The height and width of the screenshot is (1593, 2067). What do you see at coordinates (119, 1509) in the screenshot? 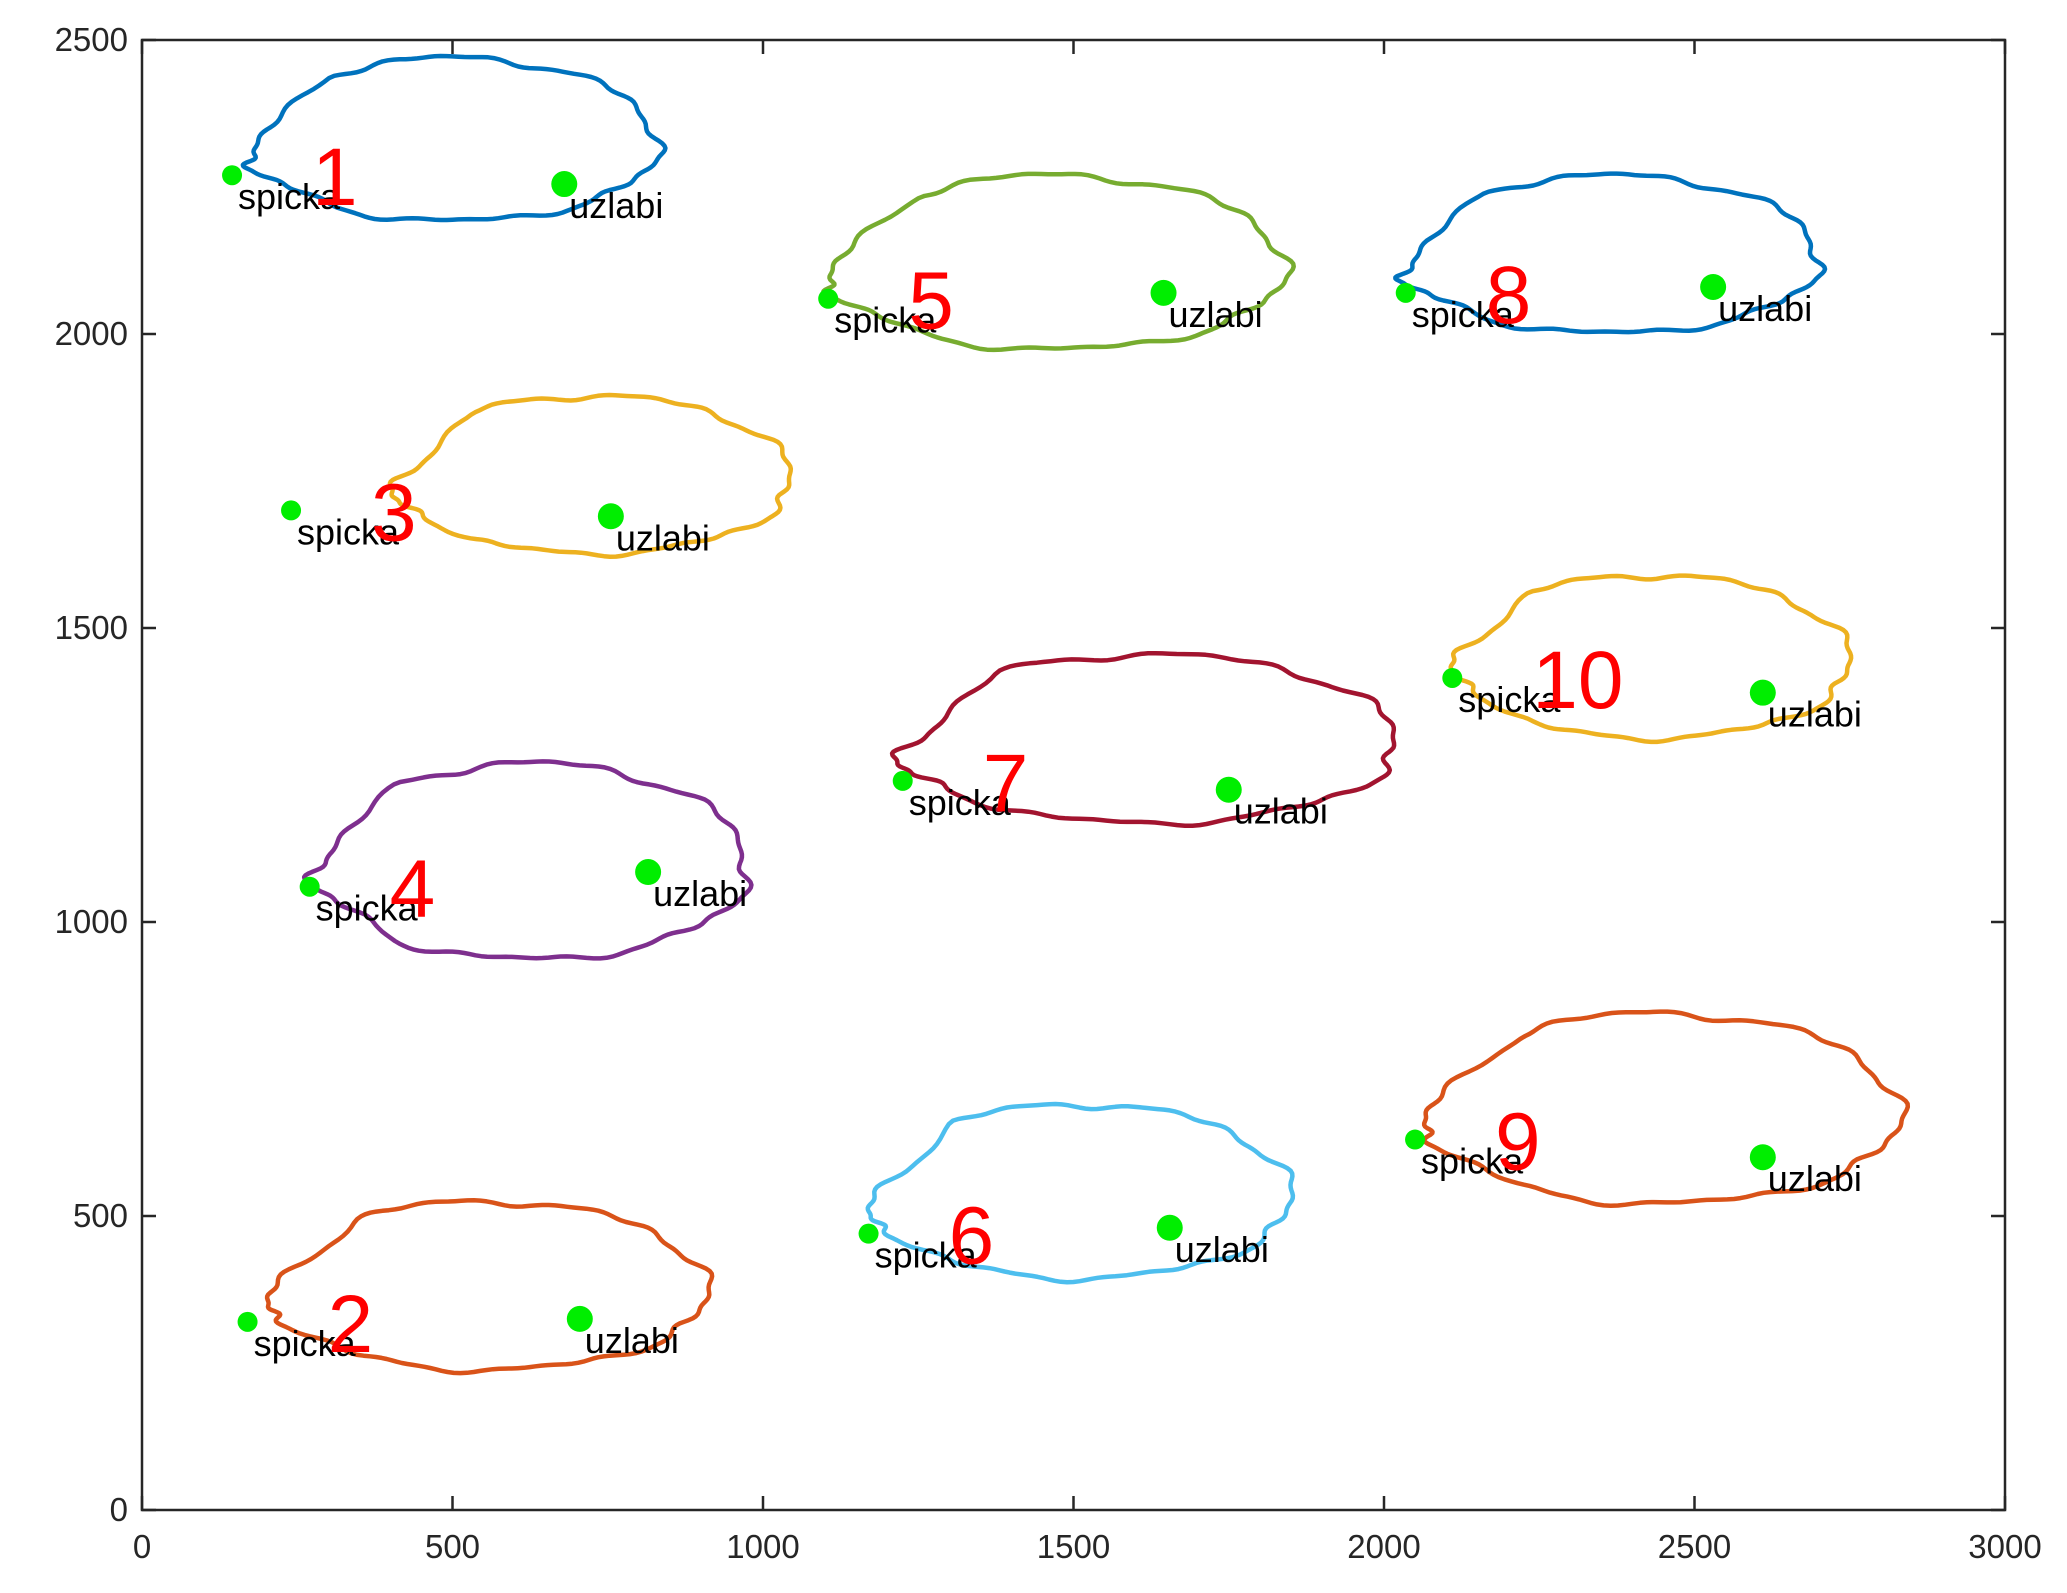
I see `y-tick-label: 0` at bounding box center [119, 1509].